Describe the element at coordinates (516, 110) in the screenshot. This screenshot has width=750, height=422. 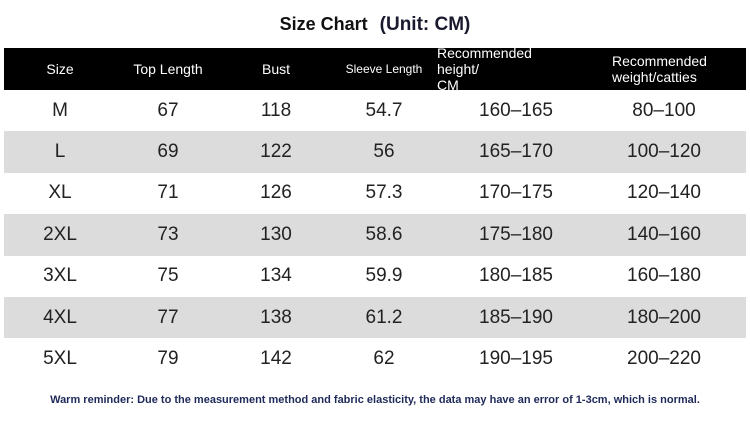
I see `table-cell: 160–165` at that location.